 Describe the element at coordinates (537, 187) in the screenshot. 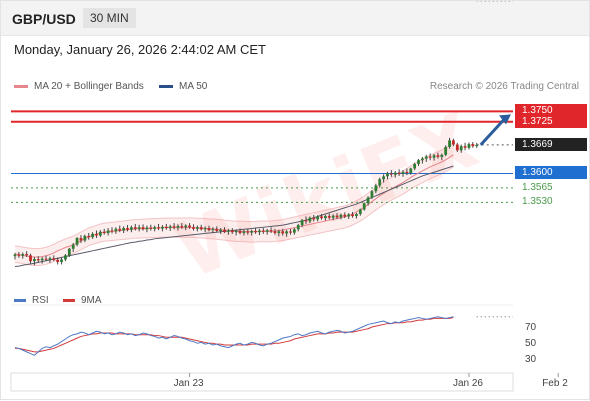

I see `level-tag-1.3565: 1.3565` at that location.